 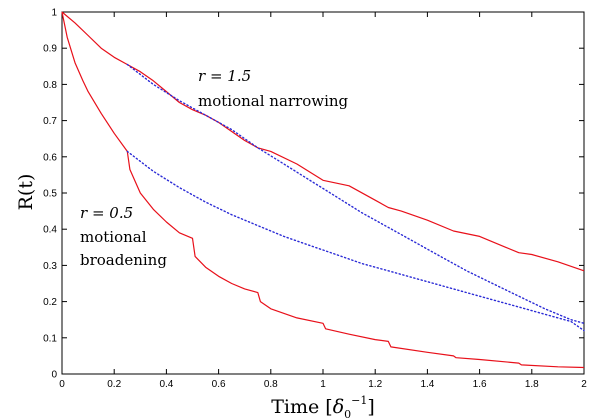 What do you see at coordinates (50, 338) in the screenshot?
I see `y-tick-label: 0.1` at bounding box center [50, 338].